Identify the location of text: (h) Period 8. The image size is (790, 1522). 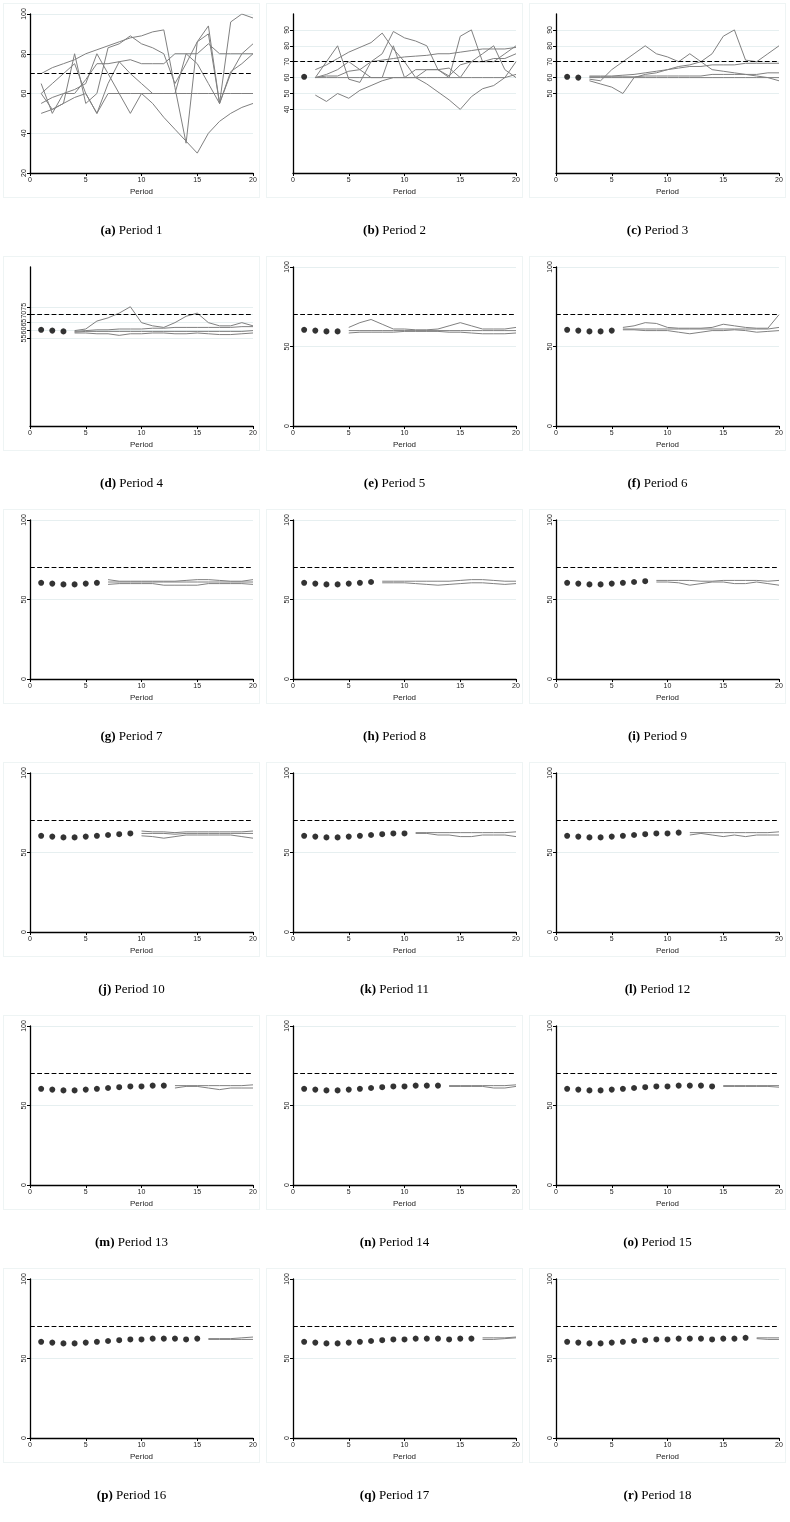
(394, 735).